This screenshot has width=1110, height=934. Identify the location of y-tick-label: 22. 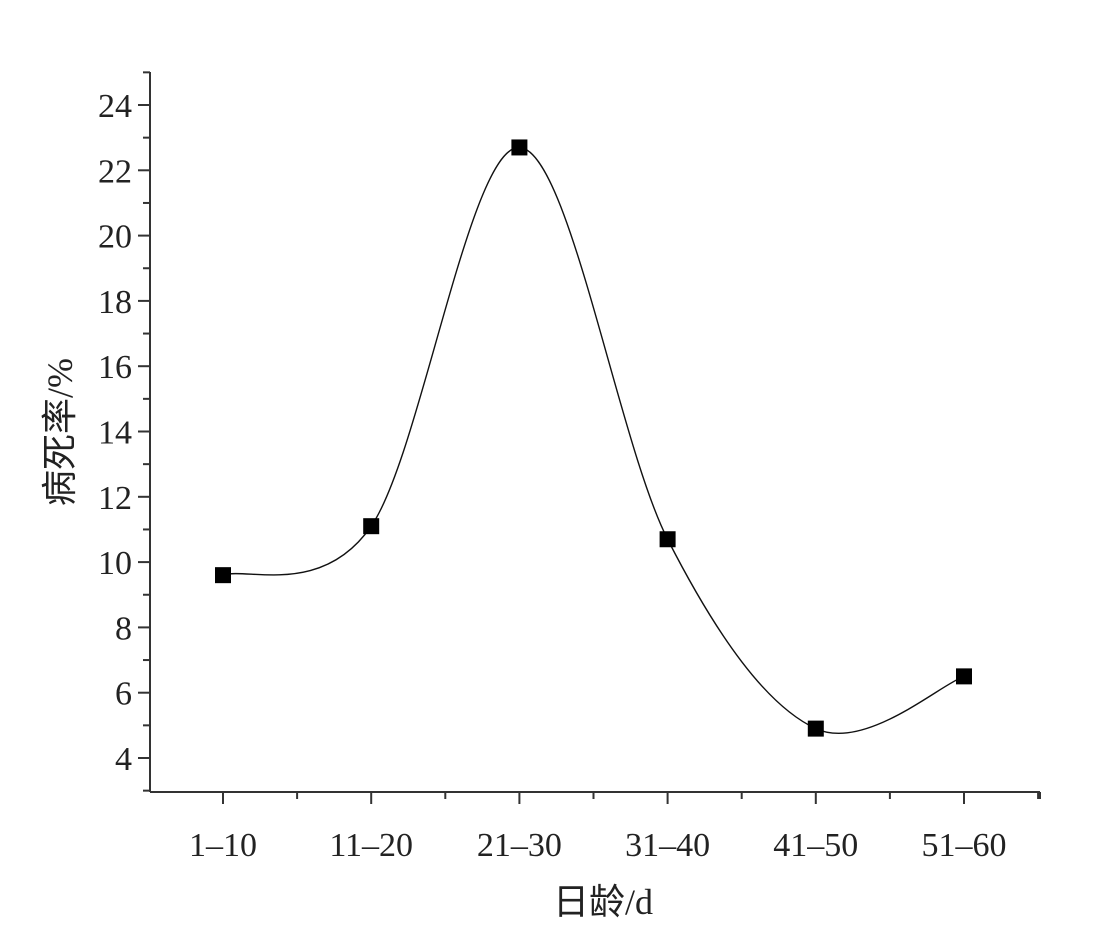
(115, 171).